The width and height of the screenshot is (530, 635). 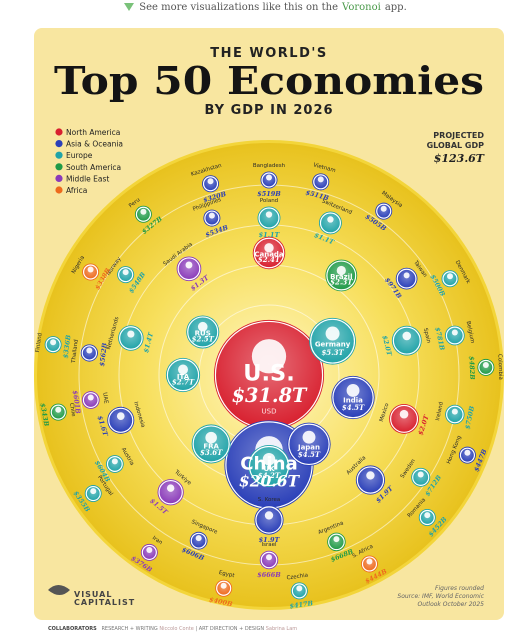 What do you see at coordinates (332, 352) in the screenshot?
I see `country-value: $5.3T` at bounding box center [332, 352].